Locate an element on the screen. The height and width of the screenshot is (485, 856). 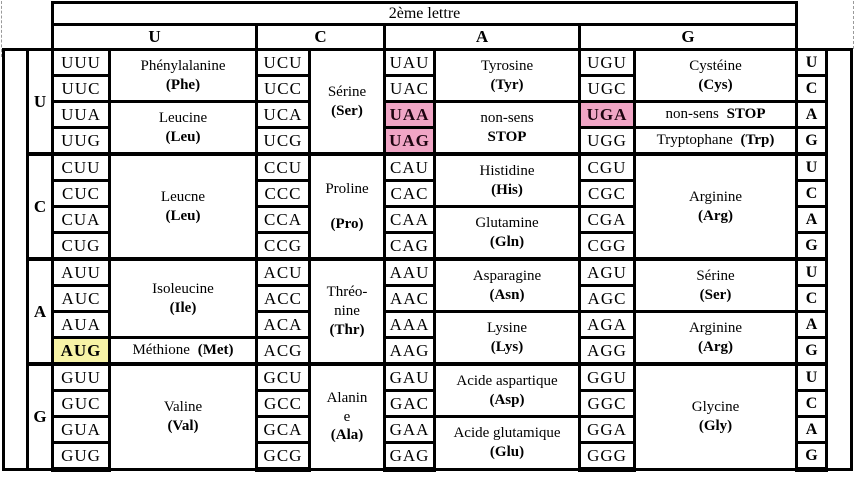
amino-gln: Glutamine (Gln) is located at coordinates (507, 233).